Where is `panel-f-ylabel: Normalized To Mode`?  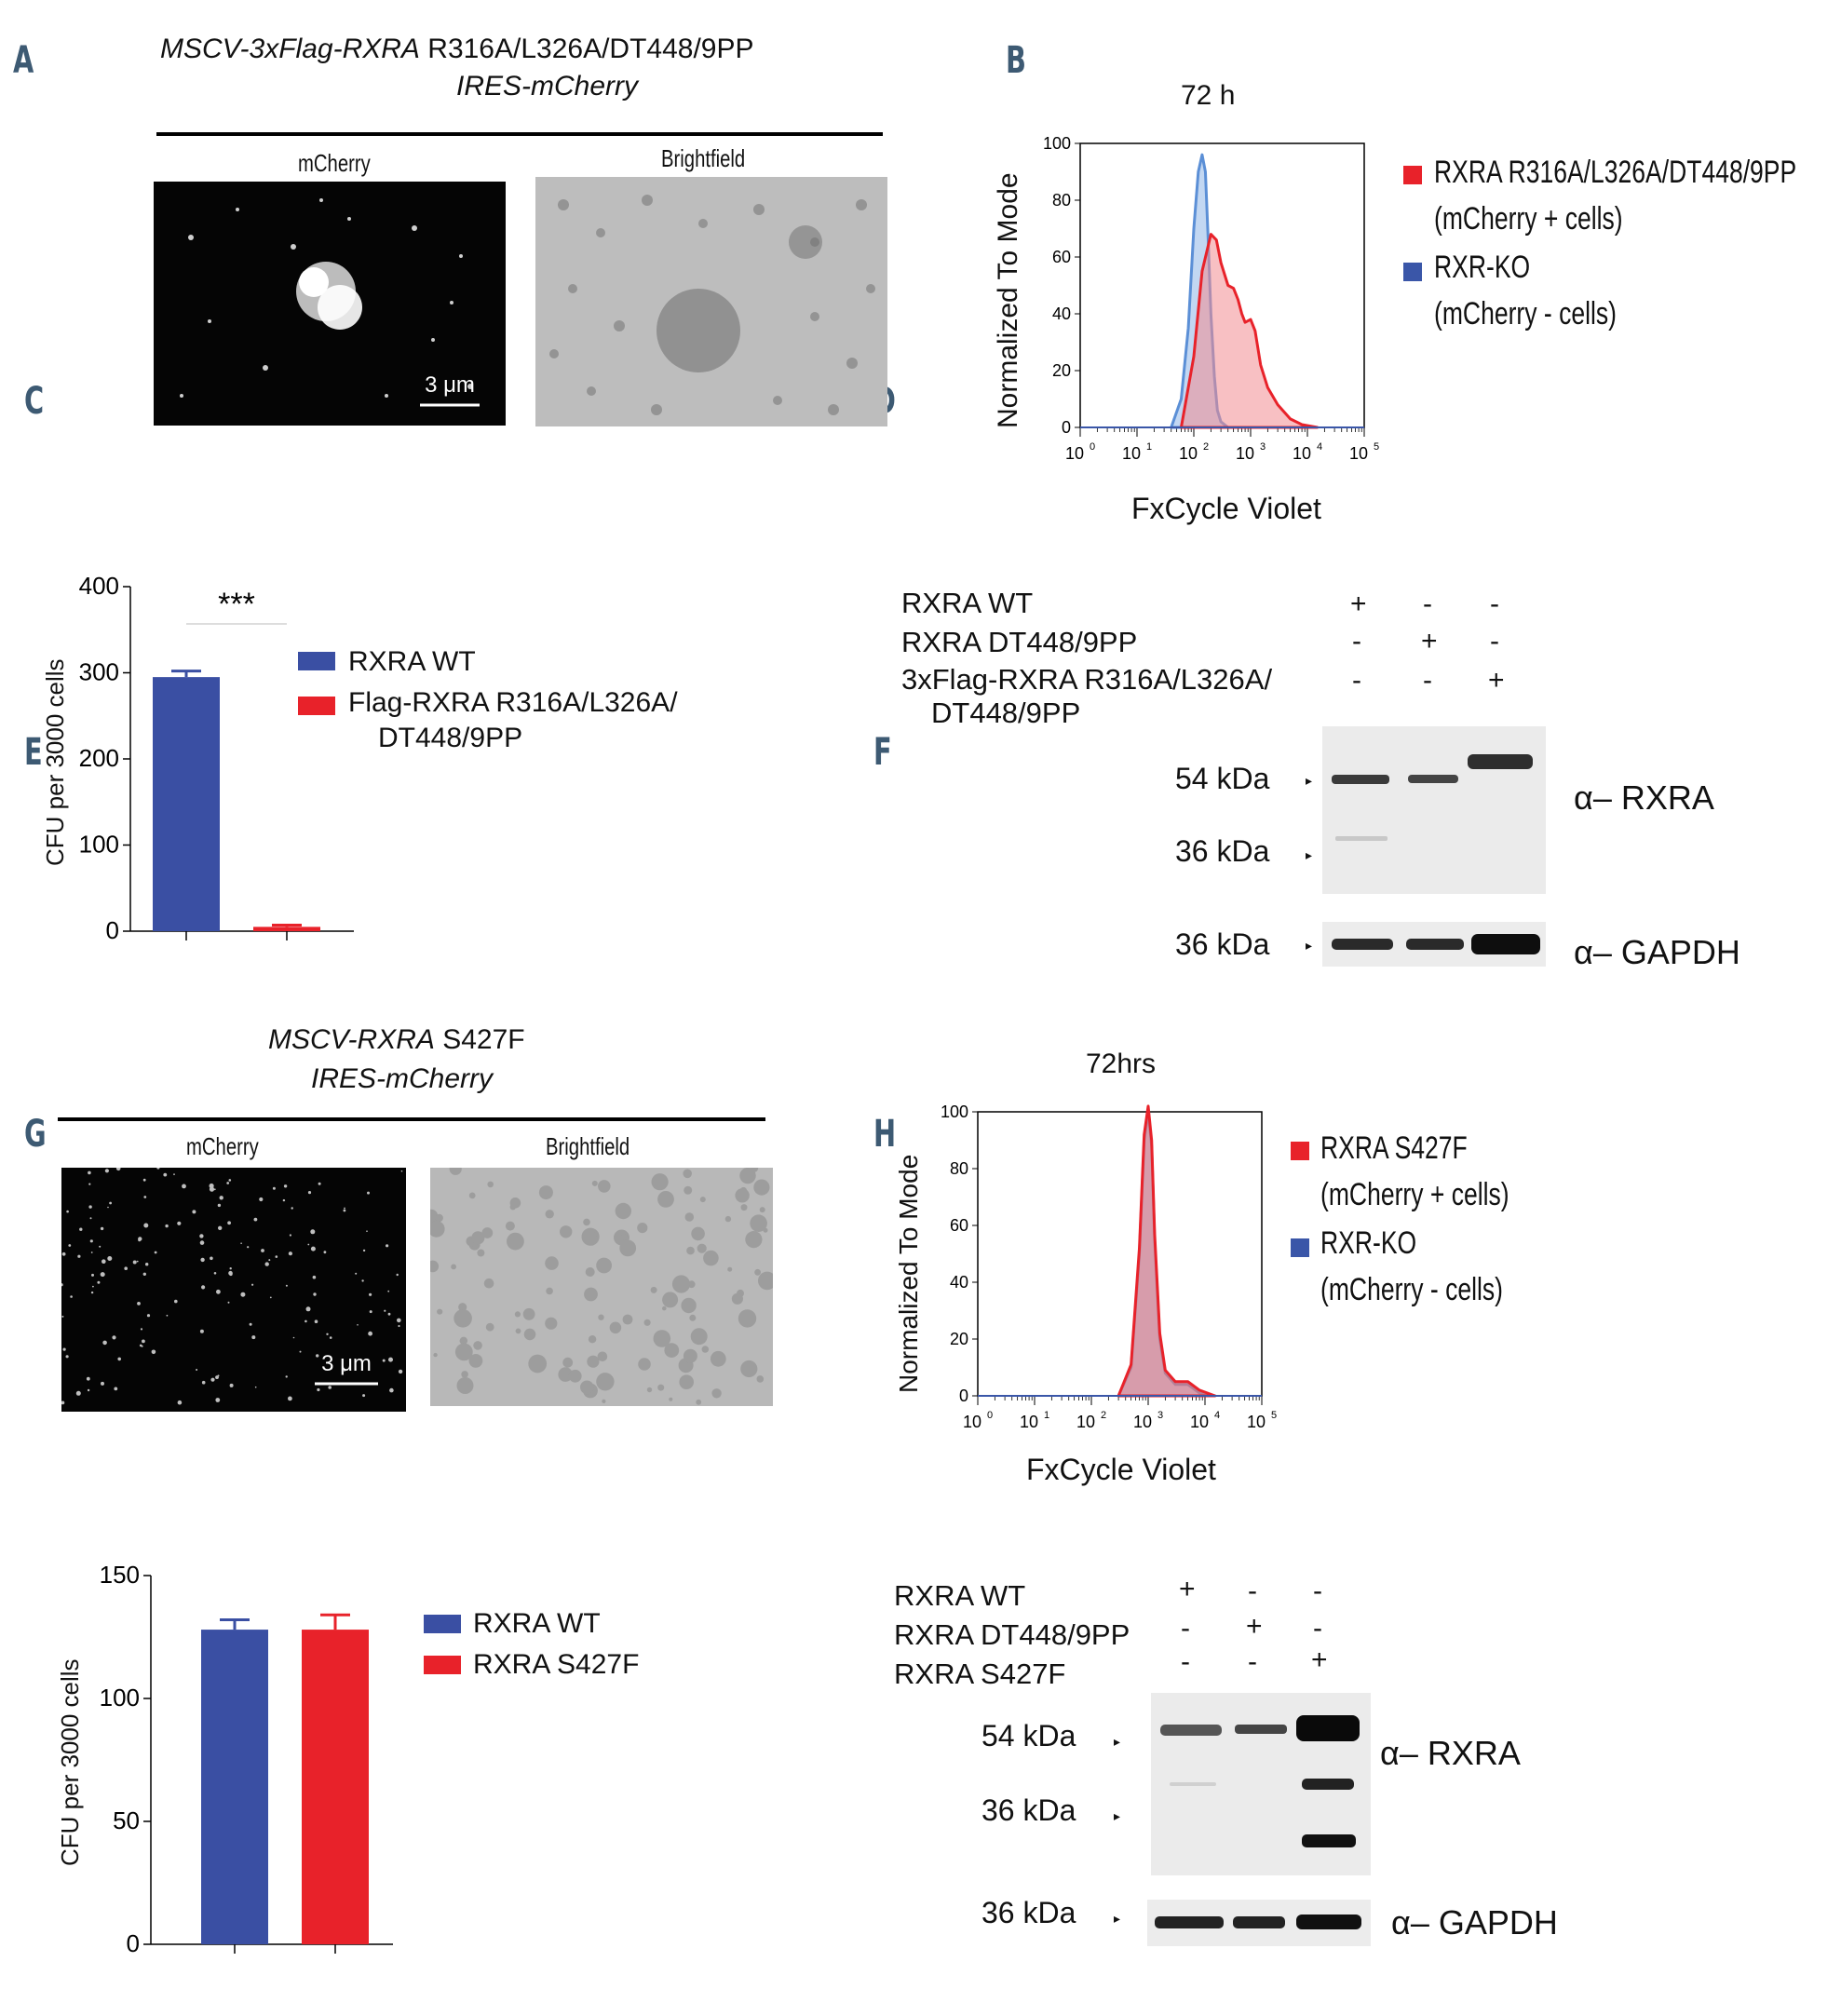 panel-f-ylabel: Normalized To Mode is located at coordinates (909, 1273).